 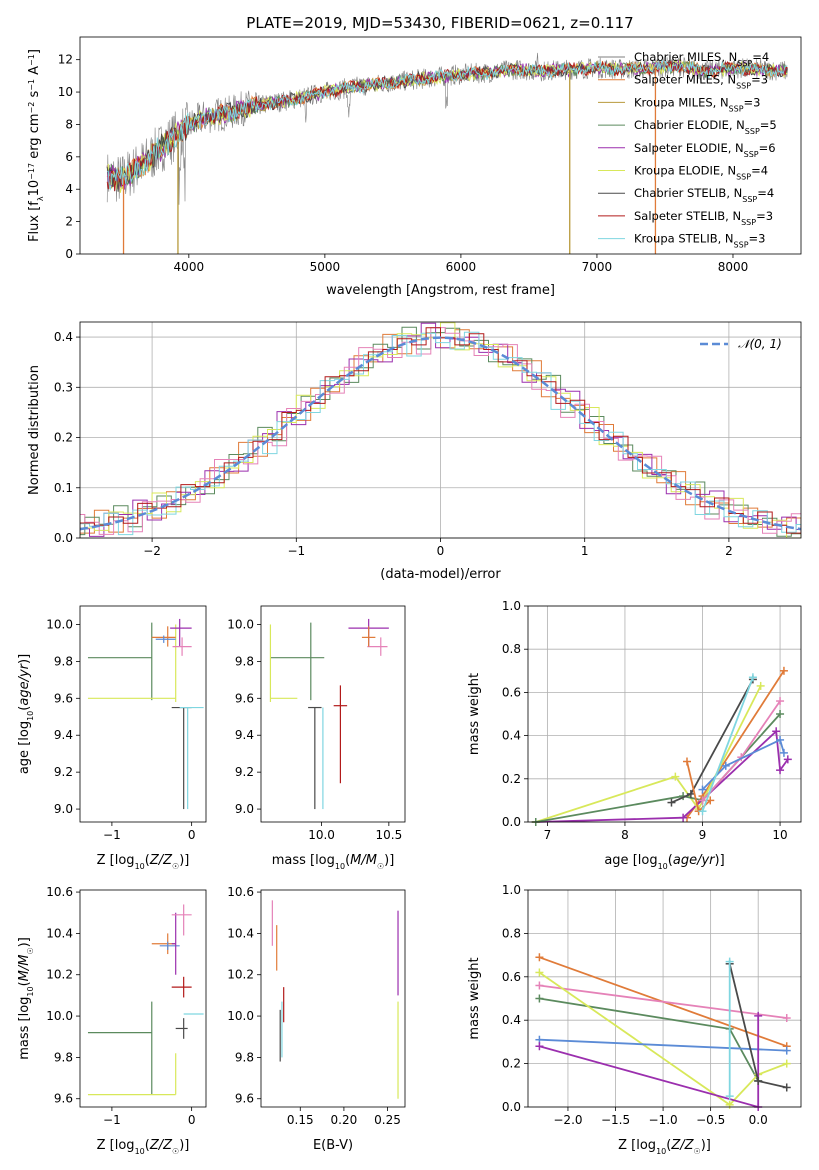 I want to click on weight-line-pink, so click(x=663, y=1001).